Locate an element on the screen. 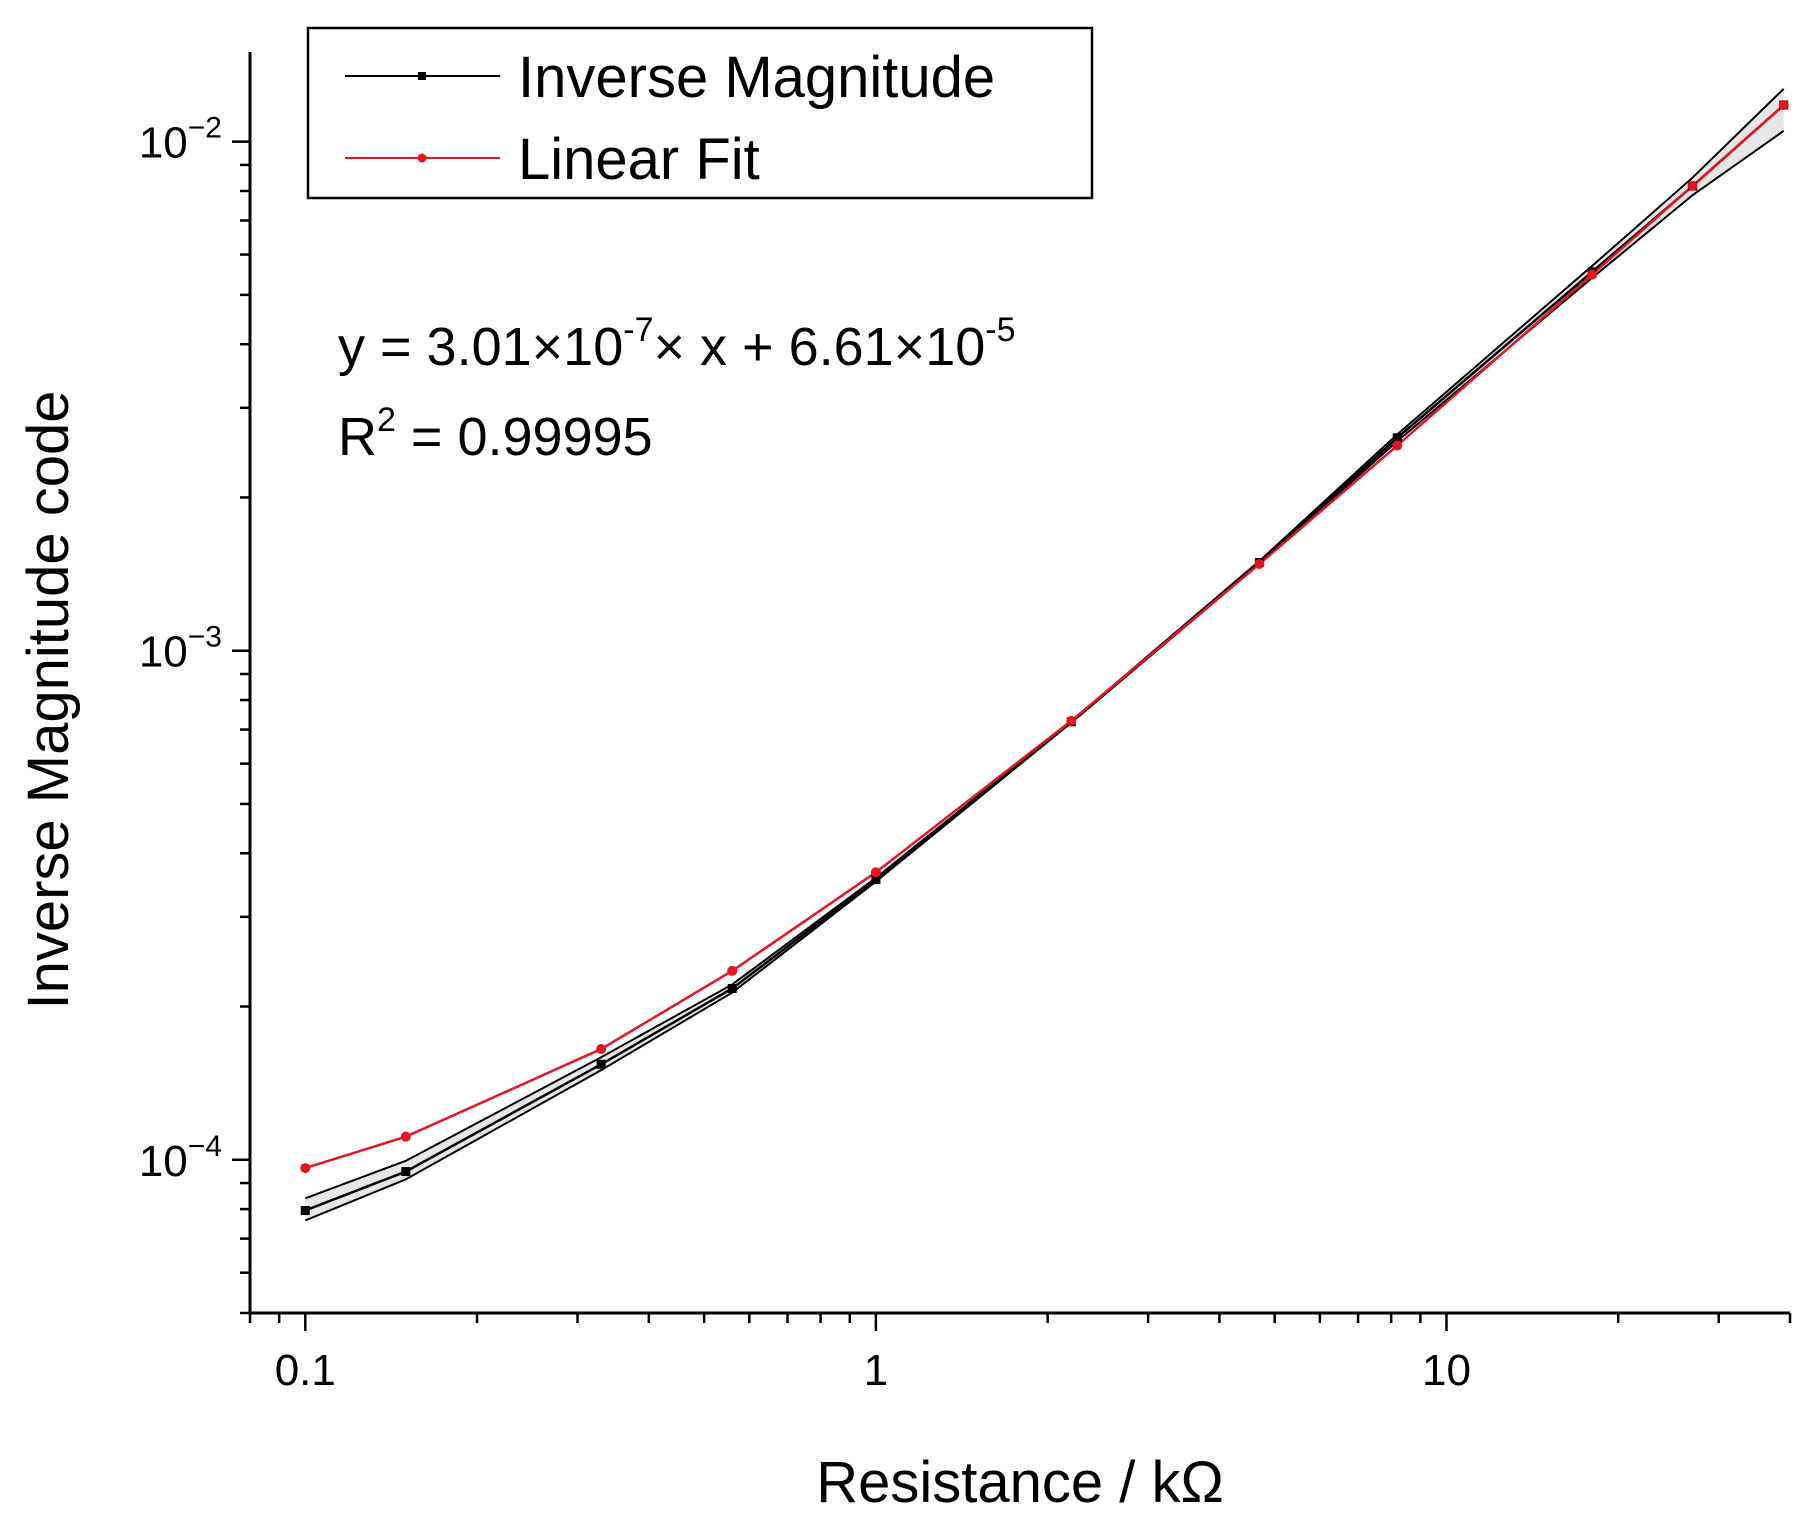 The height and width of the screenshot is (1523, 1801). fit-equation-exp1: -7 is located at coordinates (638, 330).